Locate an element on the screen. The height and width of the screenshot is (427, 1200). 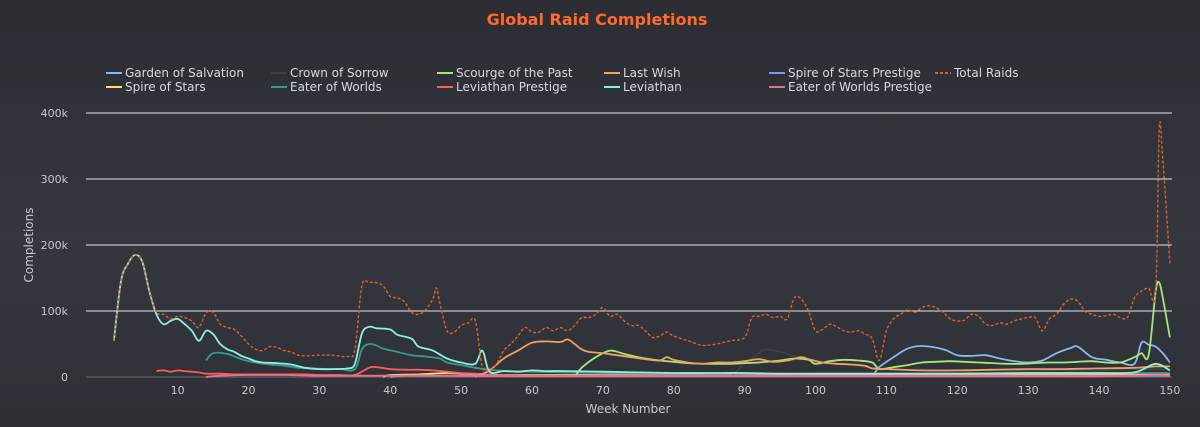
x-tick-label: 80 is located at coordinates (674, 390).